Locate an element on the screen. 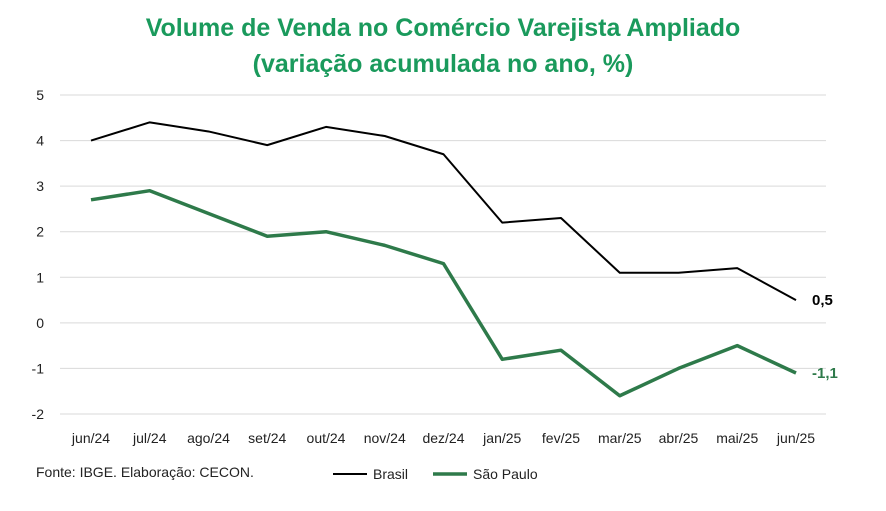 Image resolution: width=886 pixels, height=511 pixels. x-tick-label: set/24 is located at coordinates (267, 438).